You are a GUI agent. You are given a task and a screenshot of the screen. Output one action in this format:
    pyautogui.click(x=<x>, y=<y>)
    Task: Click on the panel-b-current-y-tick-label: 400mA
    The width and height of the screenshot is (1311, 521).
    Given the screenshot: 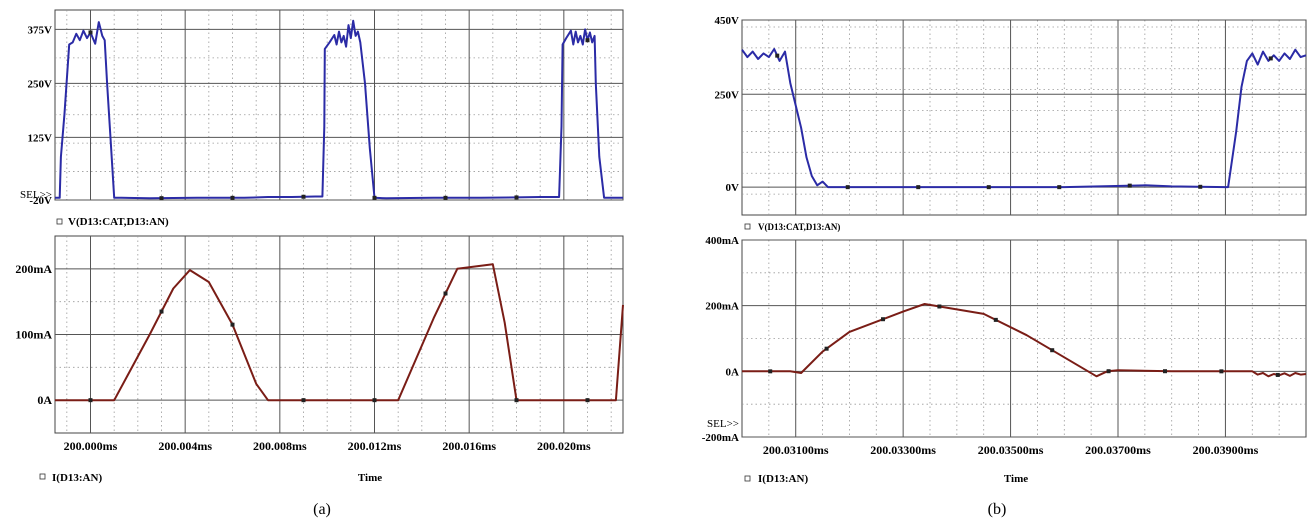 What is the action you would take?
    pyautogui.click(x=722, y=241)
    